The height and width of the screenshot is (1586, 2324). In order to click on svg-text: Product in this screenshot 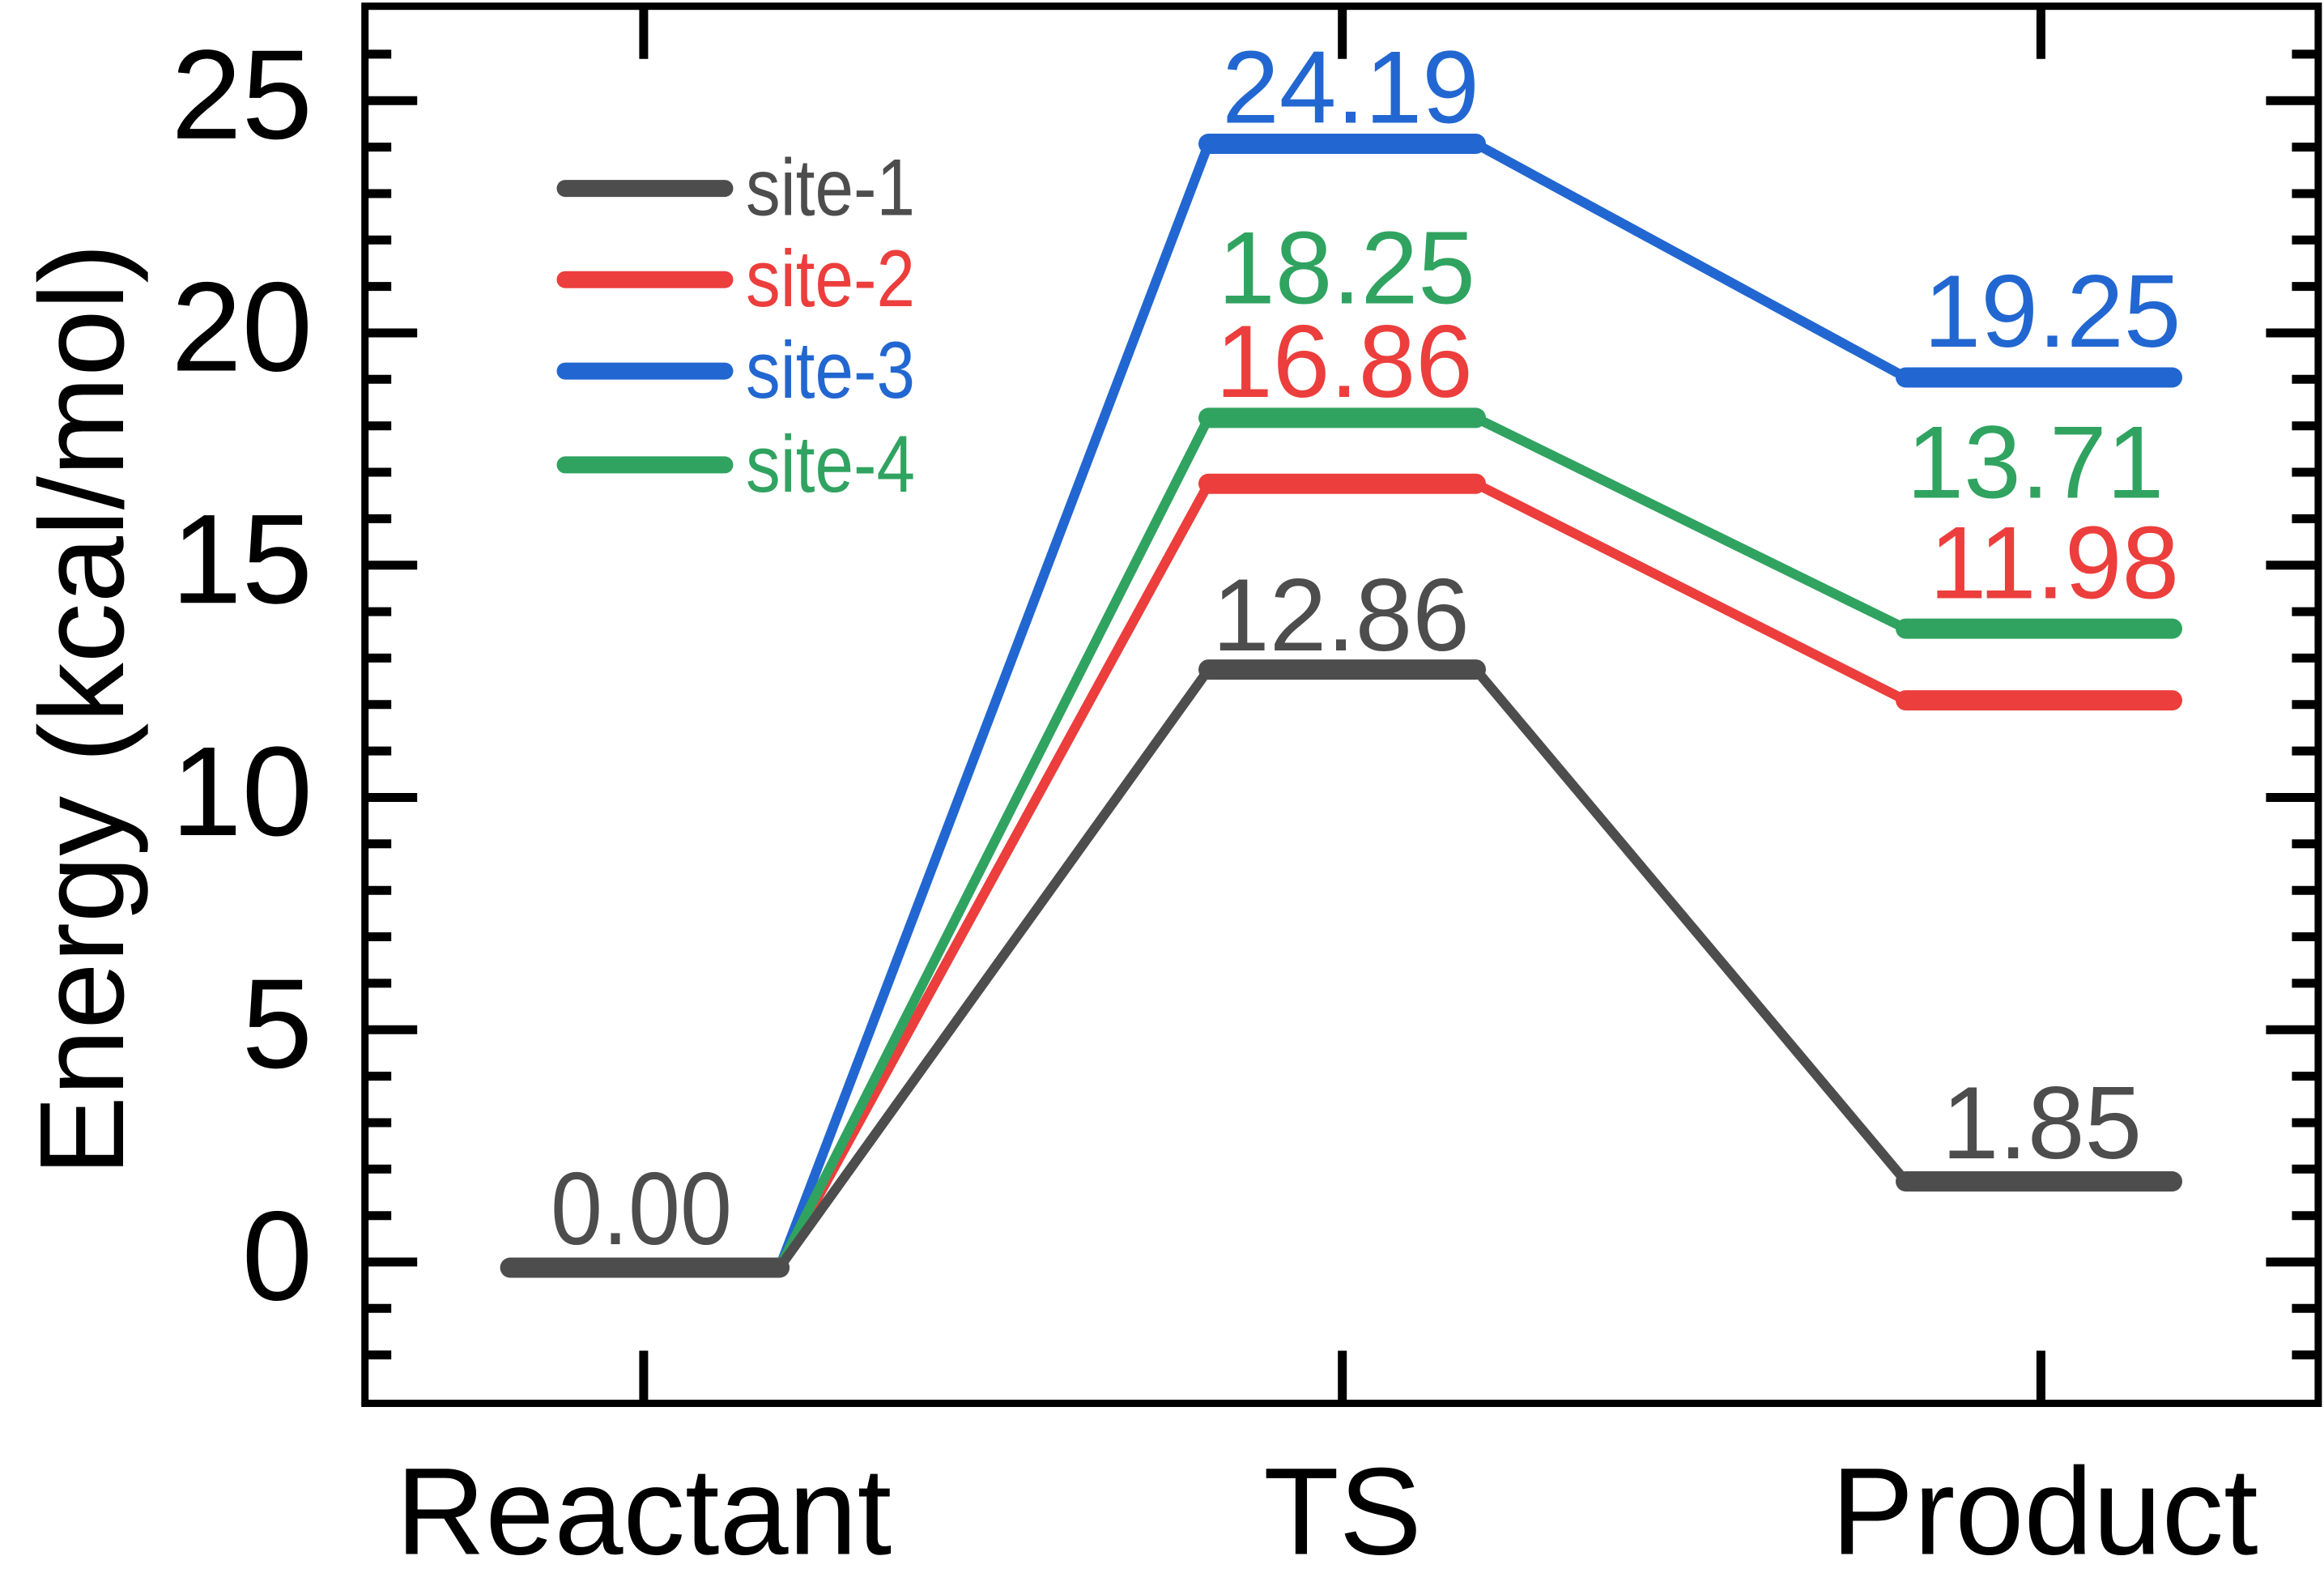, I will do `click(2045, 1512)`.